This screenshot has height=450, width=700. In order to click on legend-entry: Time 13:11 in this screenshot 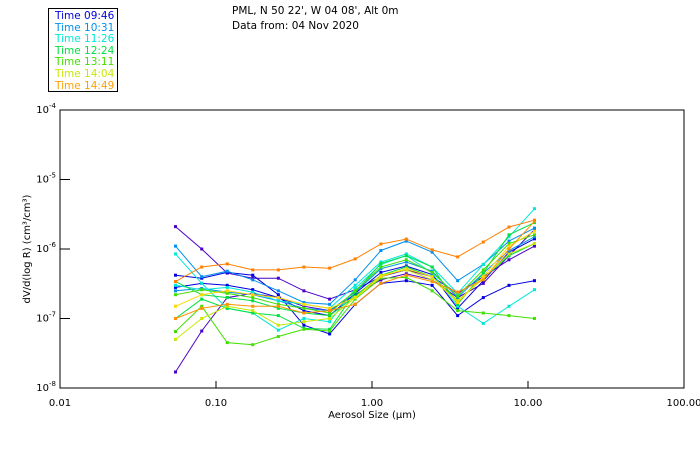, I will do `click(85, 62)`.